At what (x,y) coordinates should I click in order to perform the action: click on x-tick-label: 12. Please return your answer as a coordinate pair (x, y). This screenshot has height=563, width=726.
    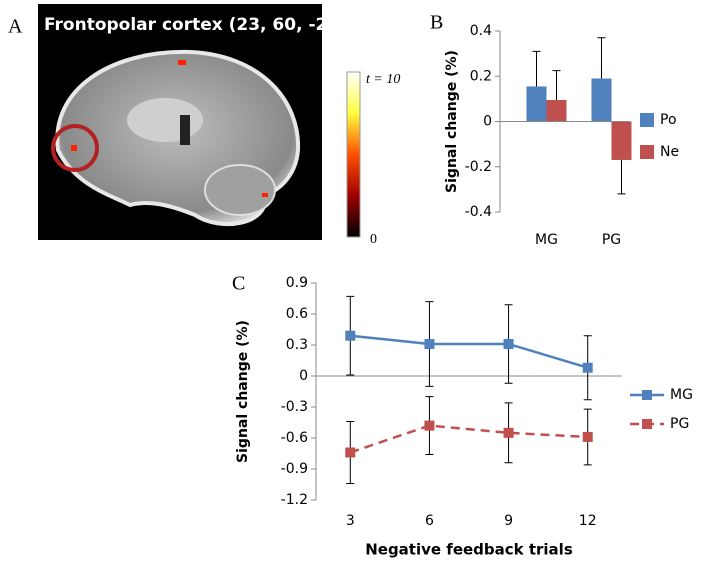
    Looking at the image, I should click on (588, 521).